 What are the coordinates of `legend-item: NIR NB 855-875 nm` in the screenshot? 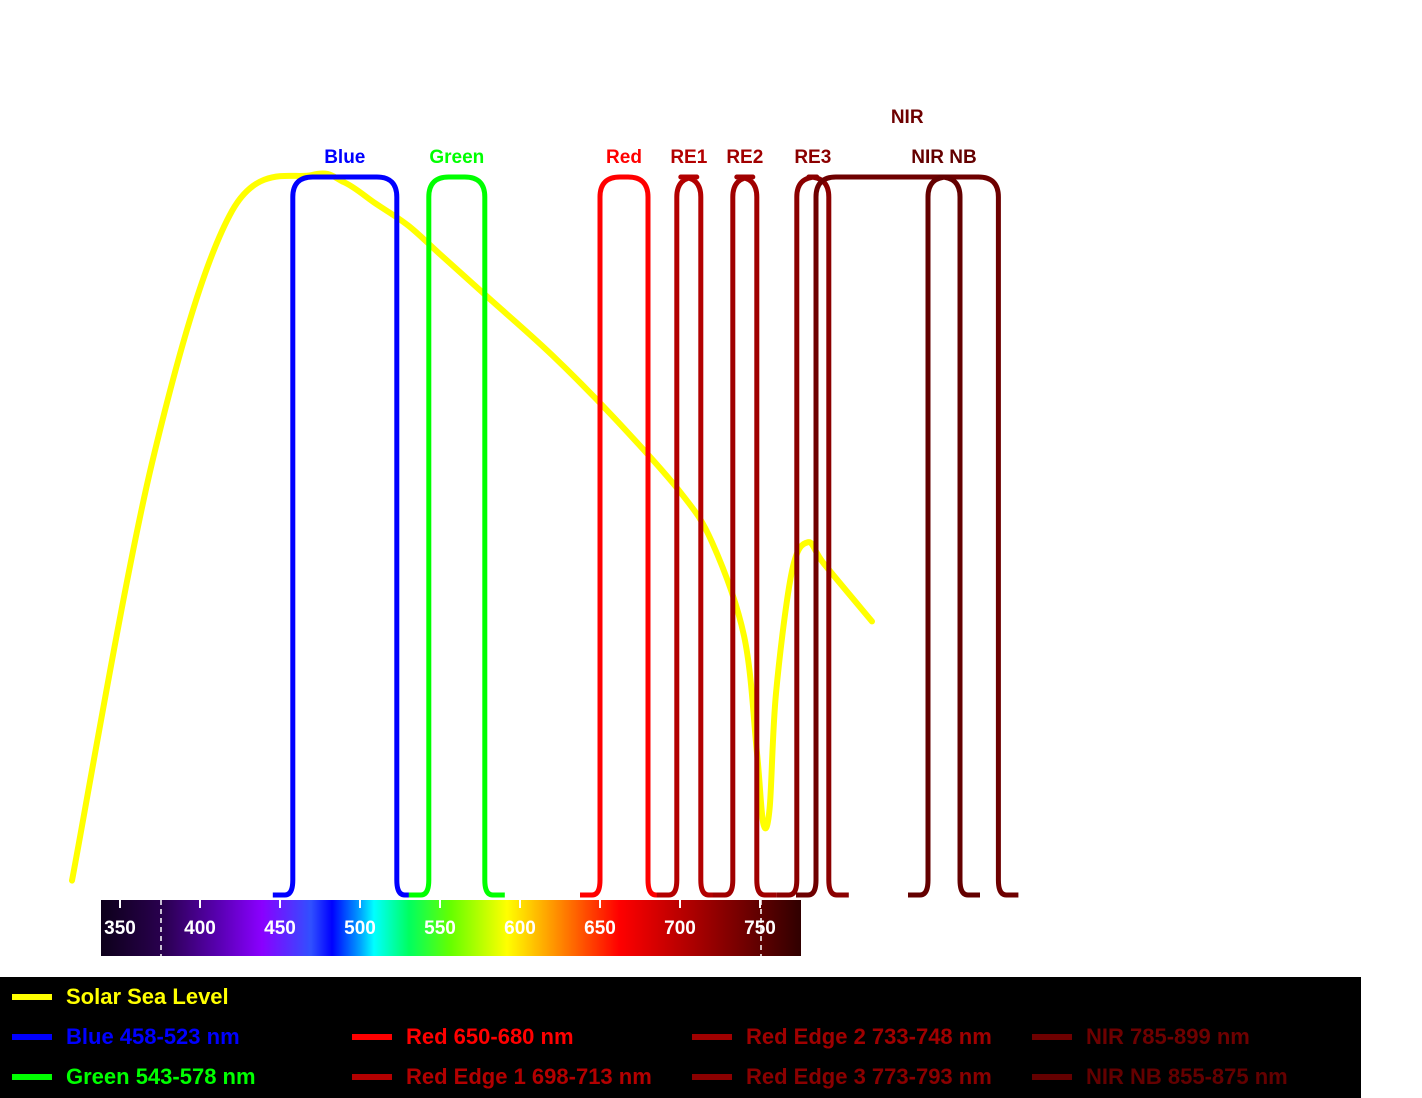 It's located at (1160, 1076).